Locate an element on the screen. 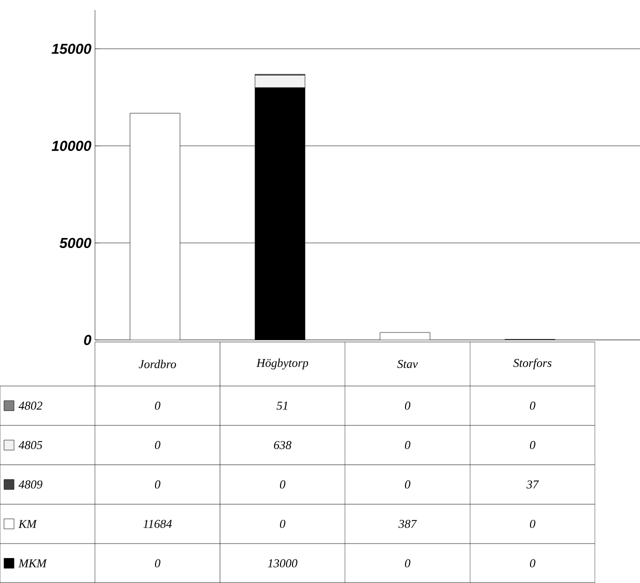 The width and height of the screenshot is (640, 583). data-label: 11684 is located at coordinates (157, 524).